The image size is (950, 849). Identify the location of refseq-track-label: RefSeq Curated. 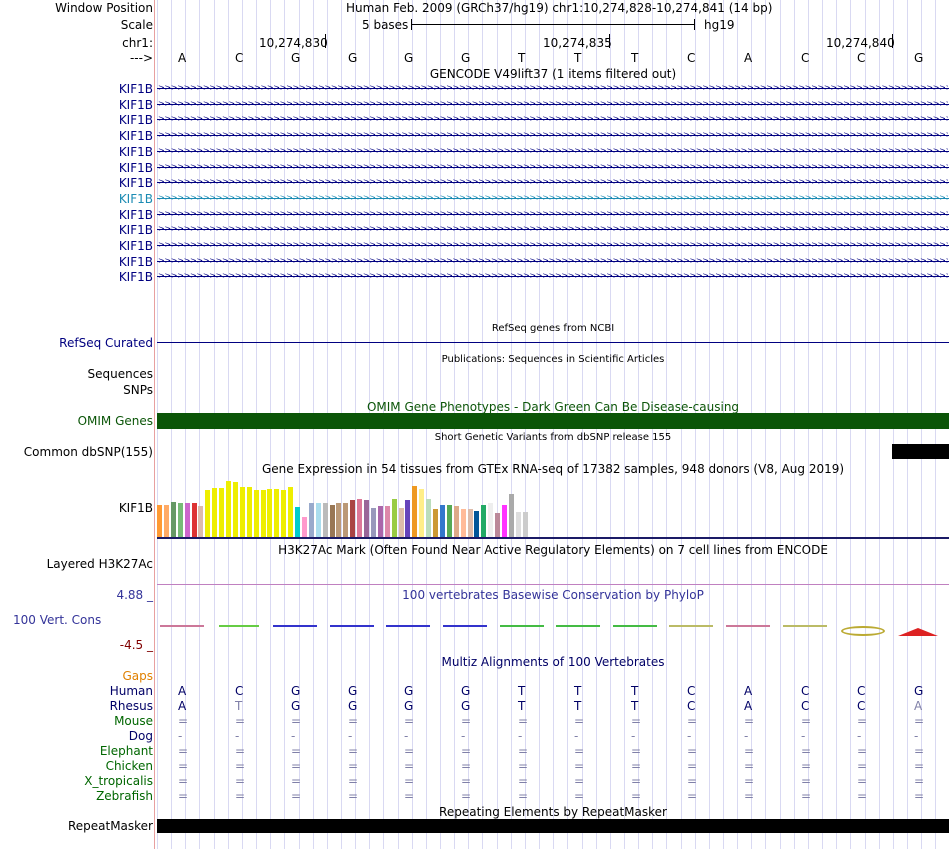
(106, 343).